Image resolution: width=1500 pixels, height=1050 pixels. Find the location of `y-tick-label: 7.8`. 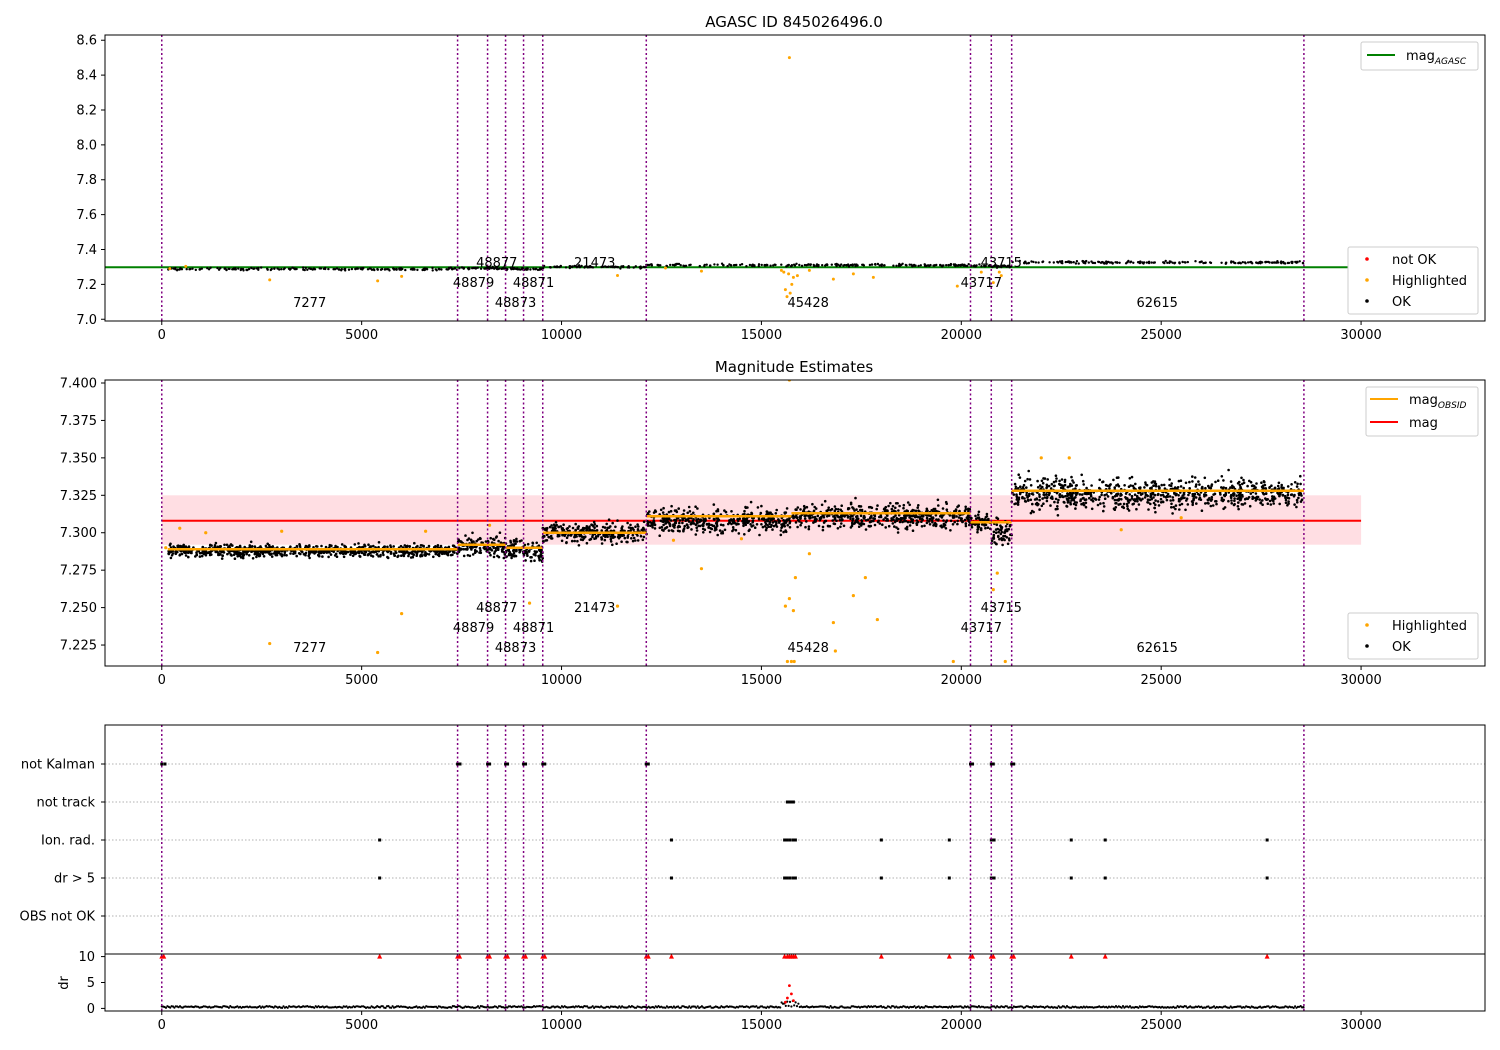

y-tick-label: 7.8 is located at coordinates (86, 180).